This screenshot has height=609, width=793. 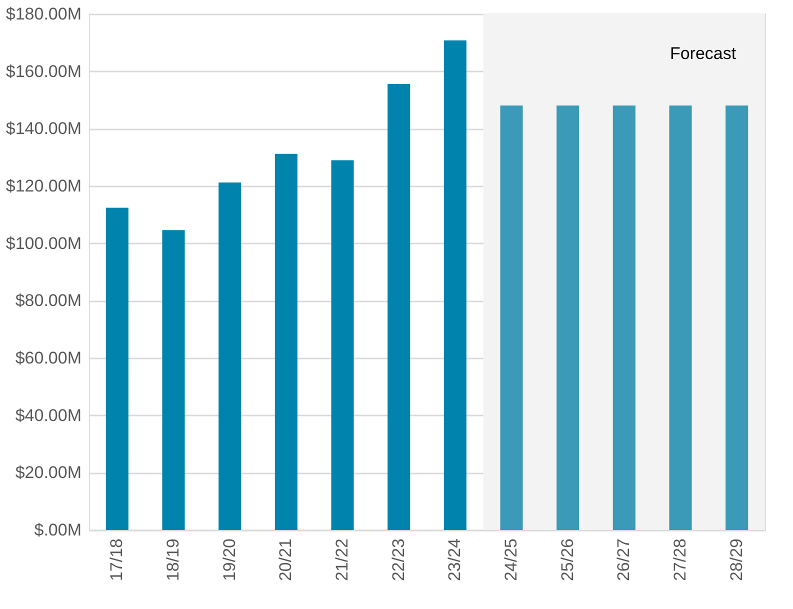 What do you see at coordinates (44, 186) in the screenshot?
I see `y-tick-label: $120.00M` at bounding box center [44, 186].